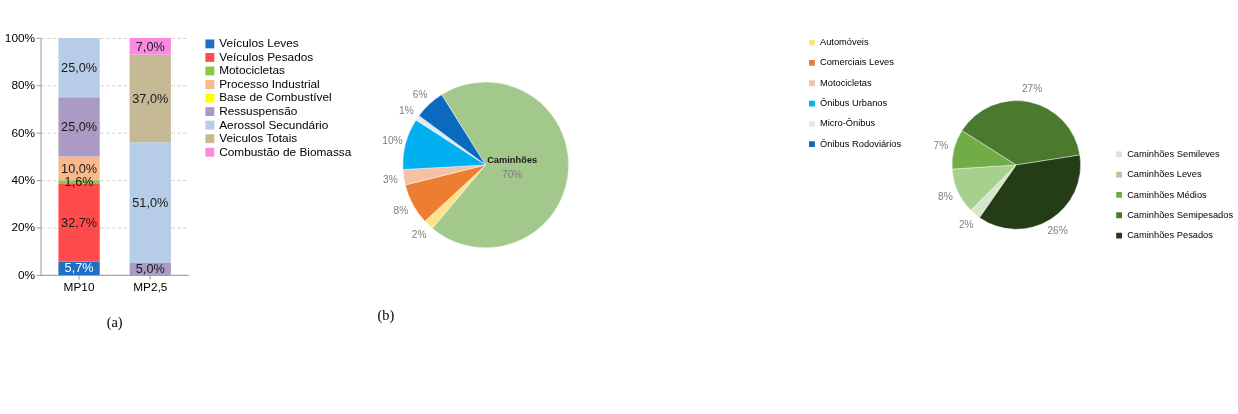 The height and width of the screenshot is (414, 1238). Describe the element at coordinates (150, 286) in the screenshot. I see `x-tick-label: MP2,5` at that location.